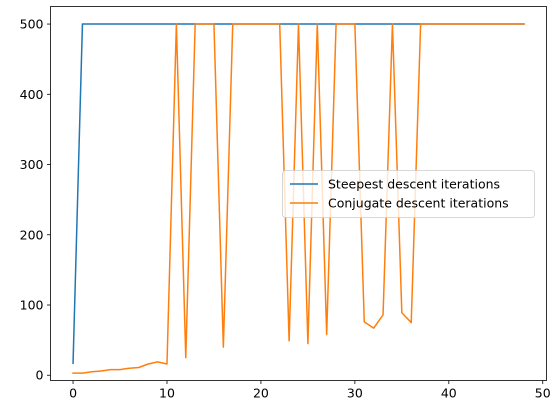 This screenshot has width=557, height=413. Describe the element at coordinates (32, 164) in the screenshot. I see `y-tick-label: 300` at that location.